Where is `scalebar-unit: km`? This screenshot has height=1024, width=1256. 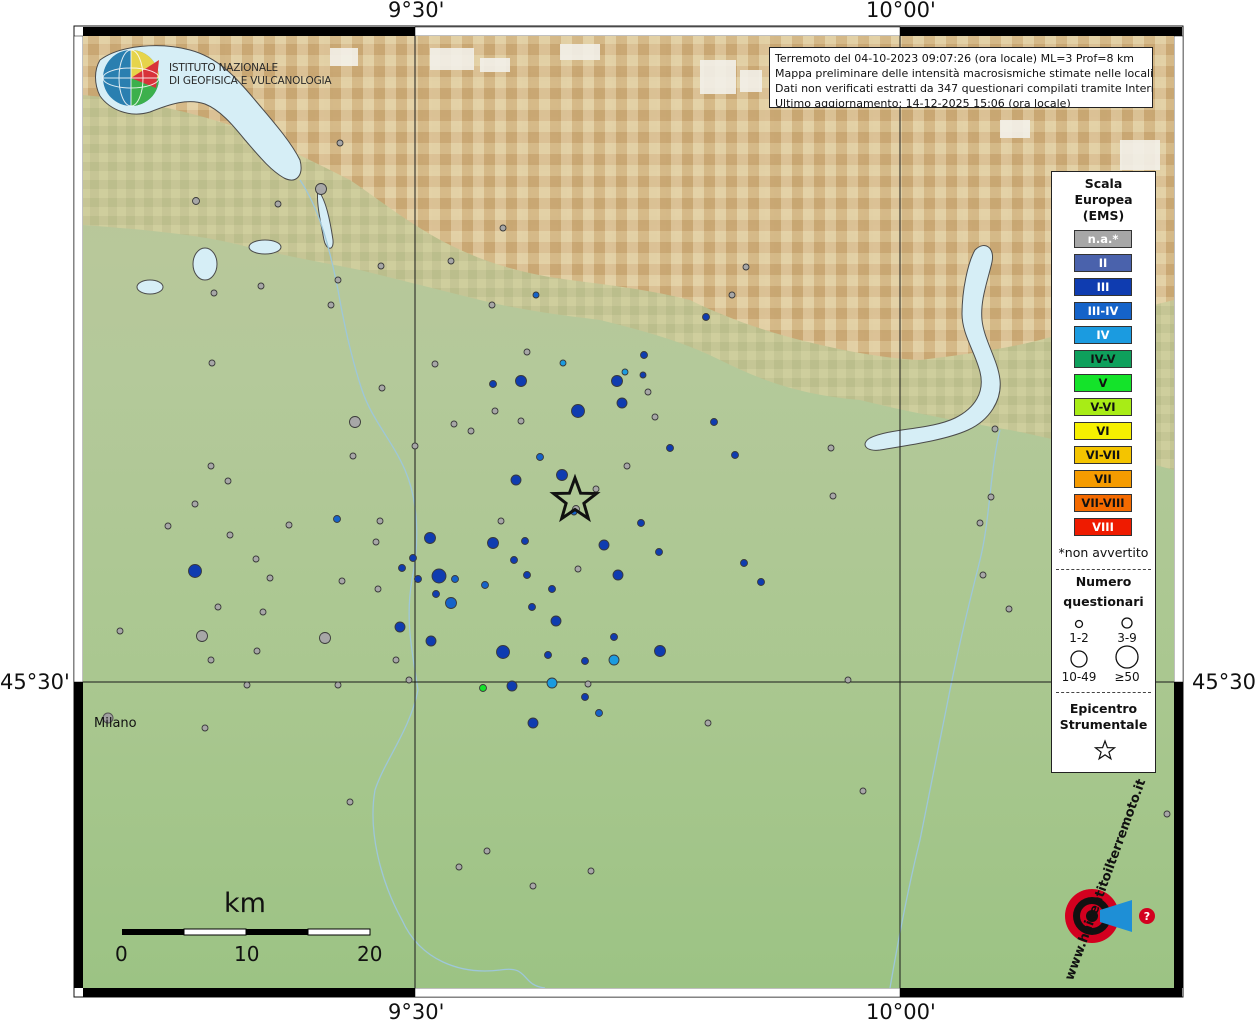
scalebar-unit: km is located at coordinates (245, 903).